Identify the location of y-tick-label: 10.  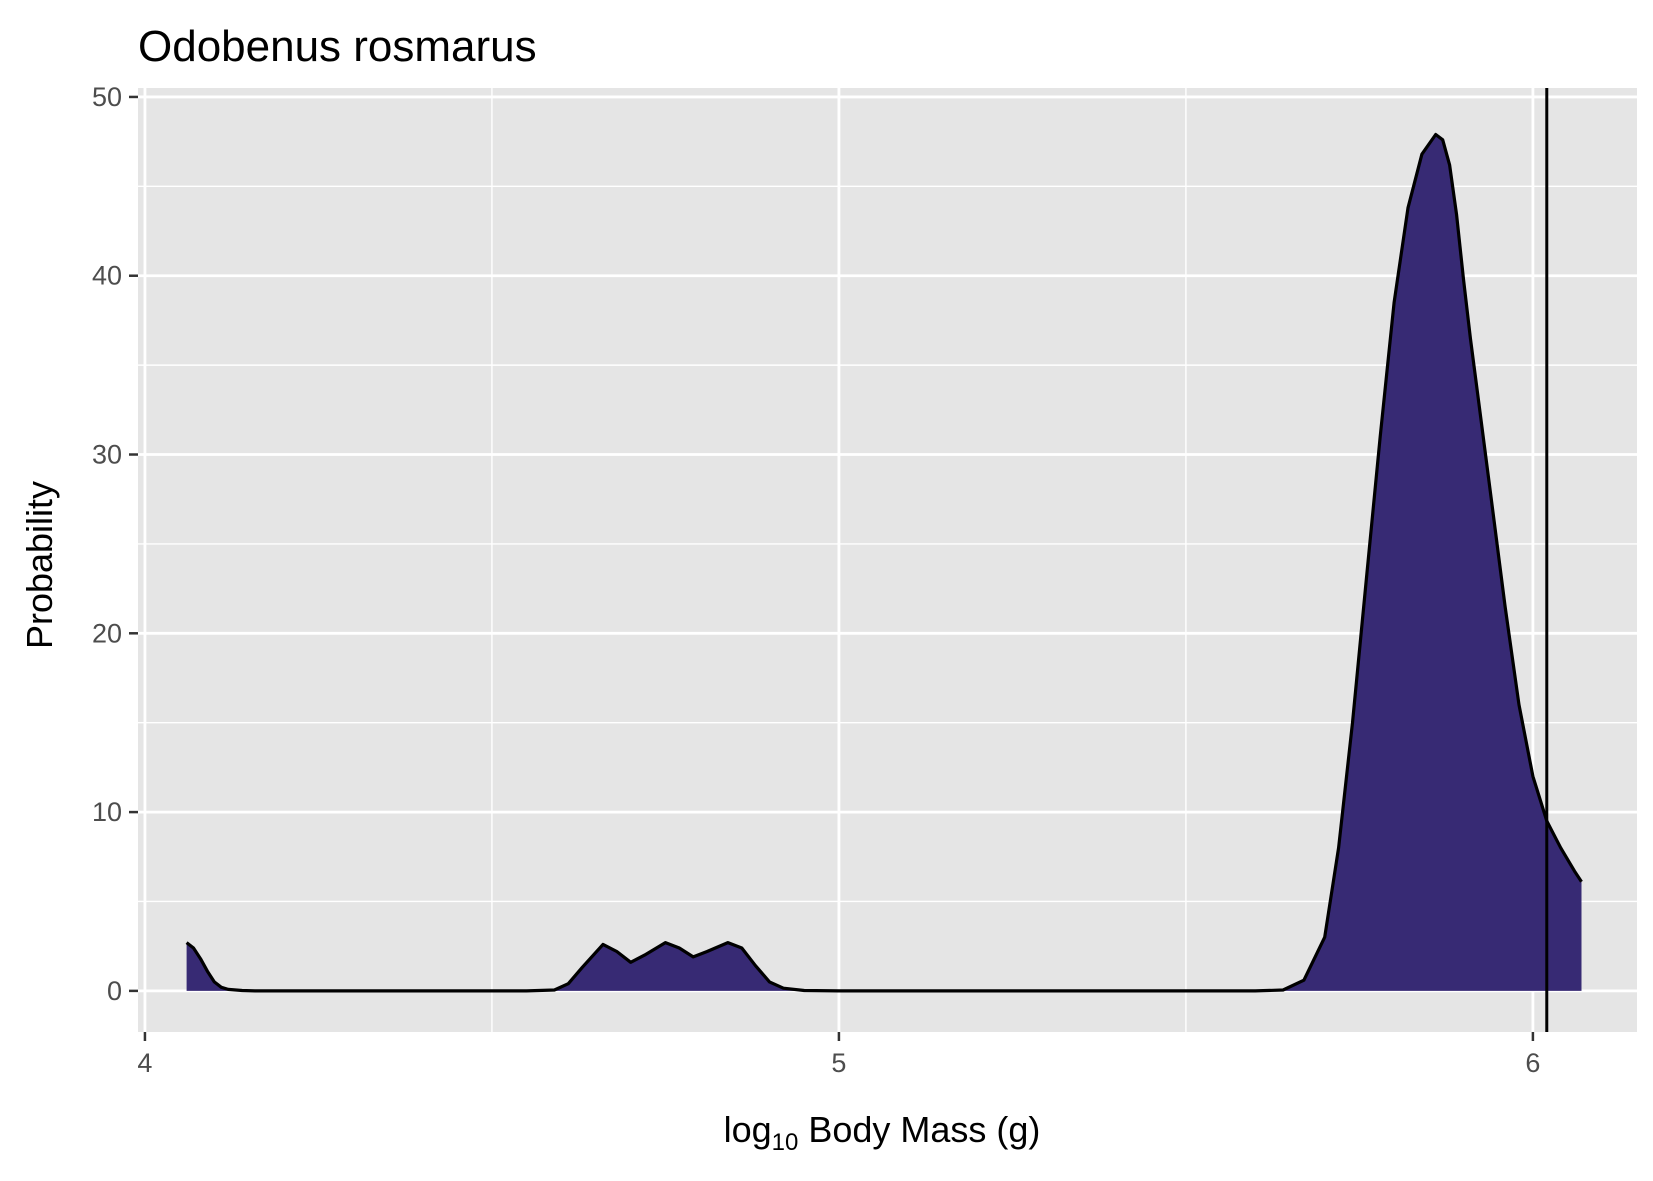
(107, 812).